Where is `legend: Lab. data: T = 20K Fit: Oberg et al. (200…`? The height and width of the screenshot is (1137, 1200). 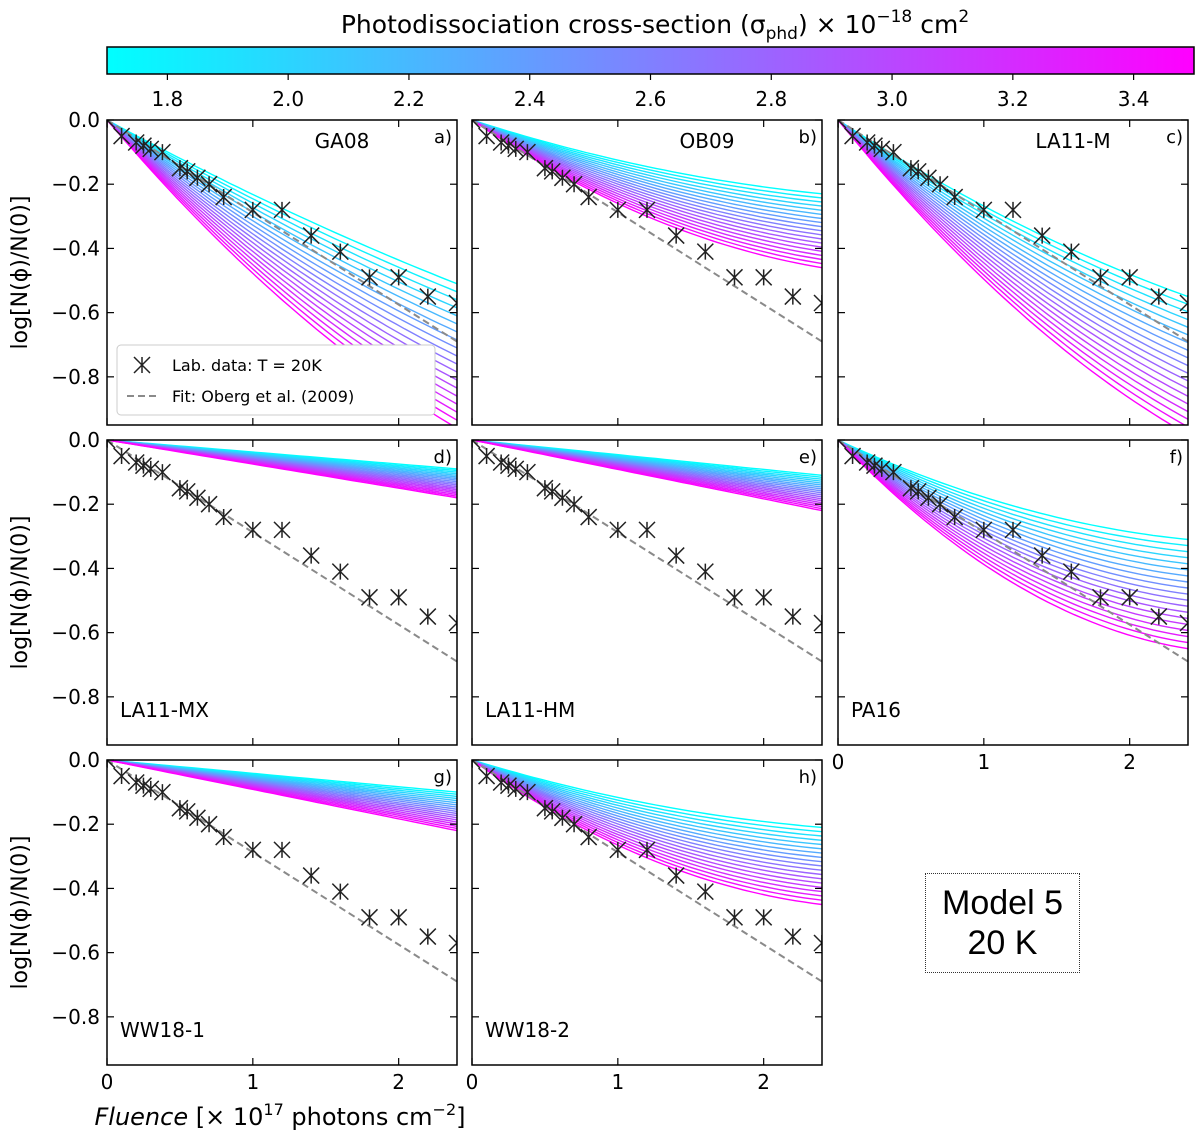 legend: Lab. data: T = 20K Fit: Oberg et al. (200… is located at coordinates (276, 380).